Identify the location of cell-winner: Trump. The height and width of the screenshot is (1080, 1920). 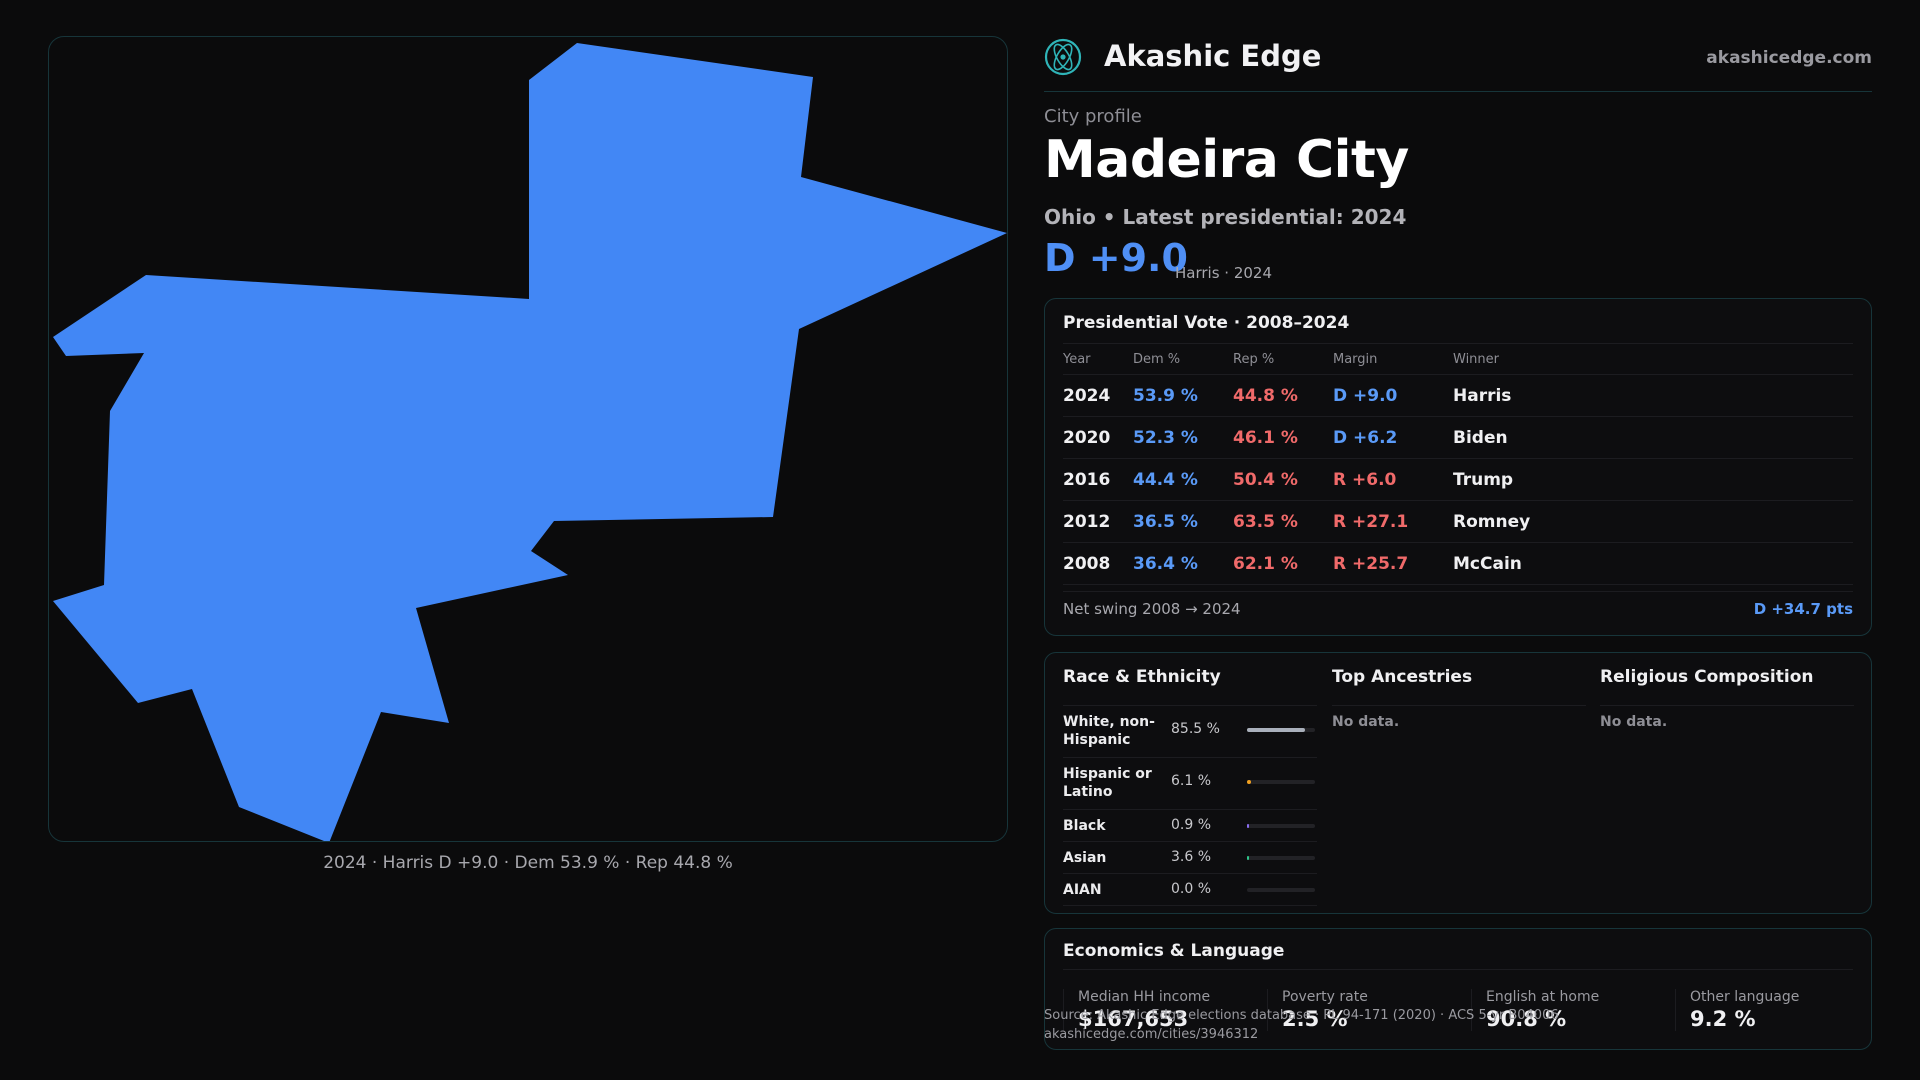
(1483, 480).